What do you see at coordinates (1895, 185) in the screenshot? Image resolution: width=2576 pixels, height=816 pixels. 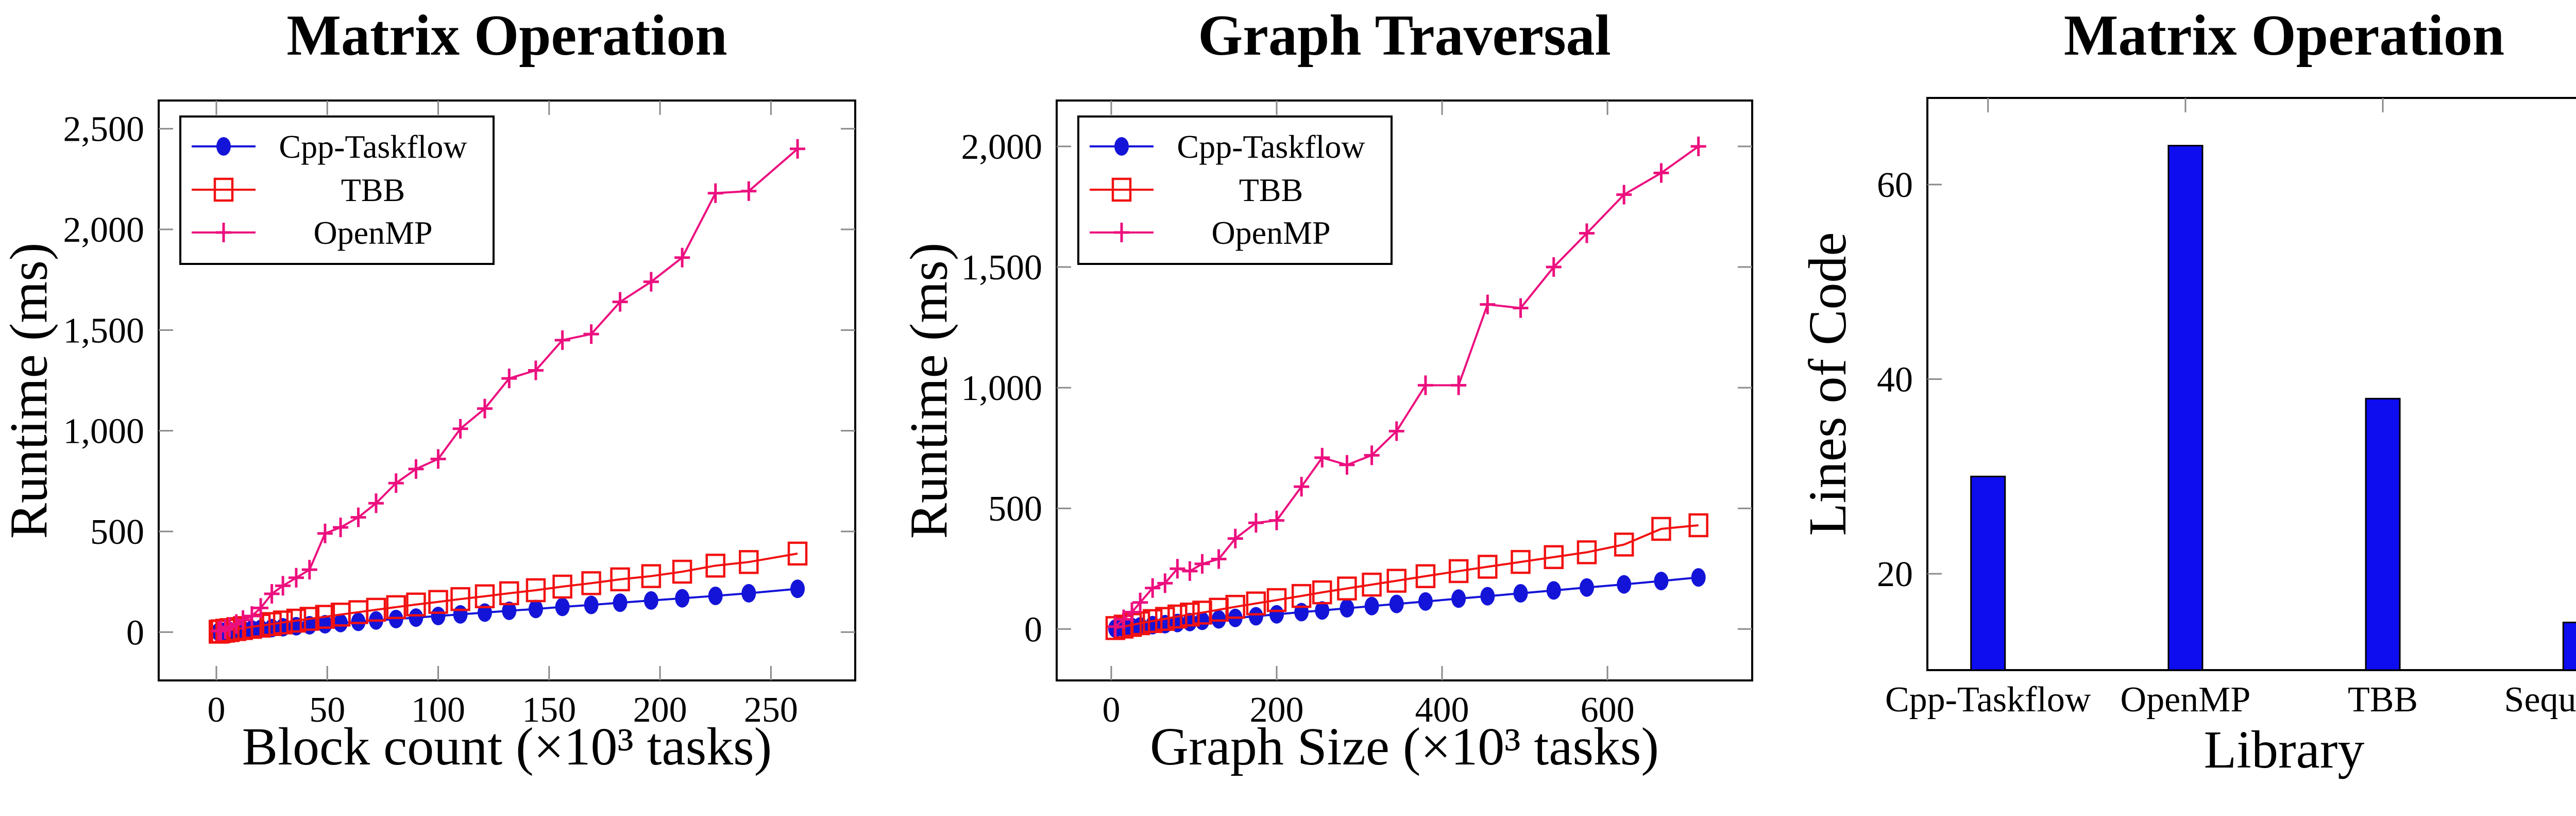 I see `y-tick-label: 60` at bounding box center [1895, 185].